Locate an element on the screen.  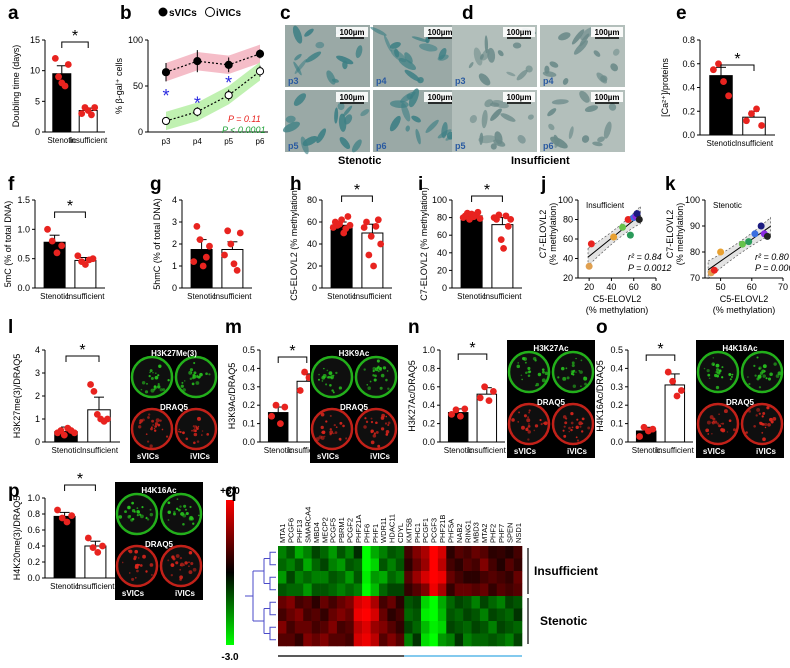
significance-bracket-e is located at coordinates (737, 67).